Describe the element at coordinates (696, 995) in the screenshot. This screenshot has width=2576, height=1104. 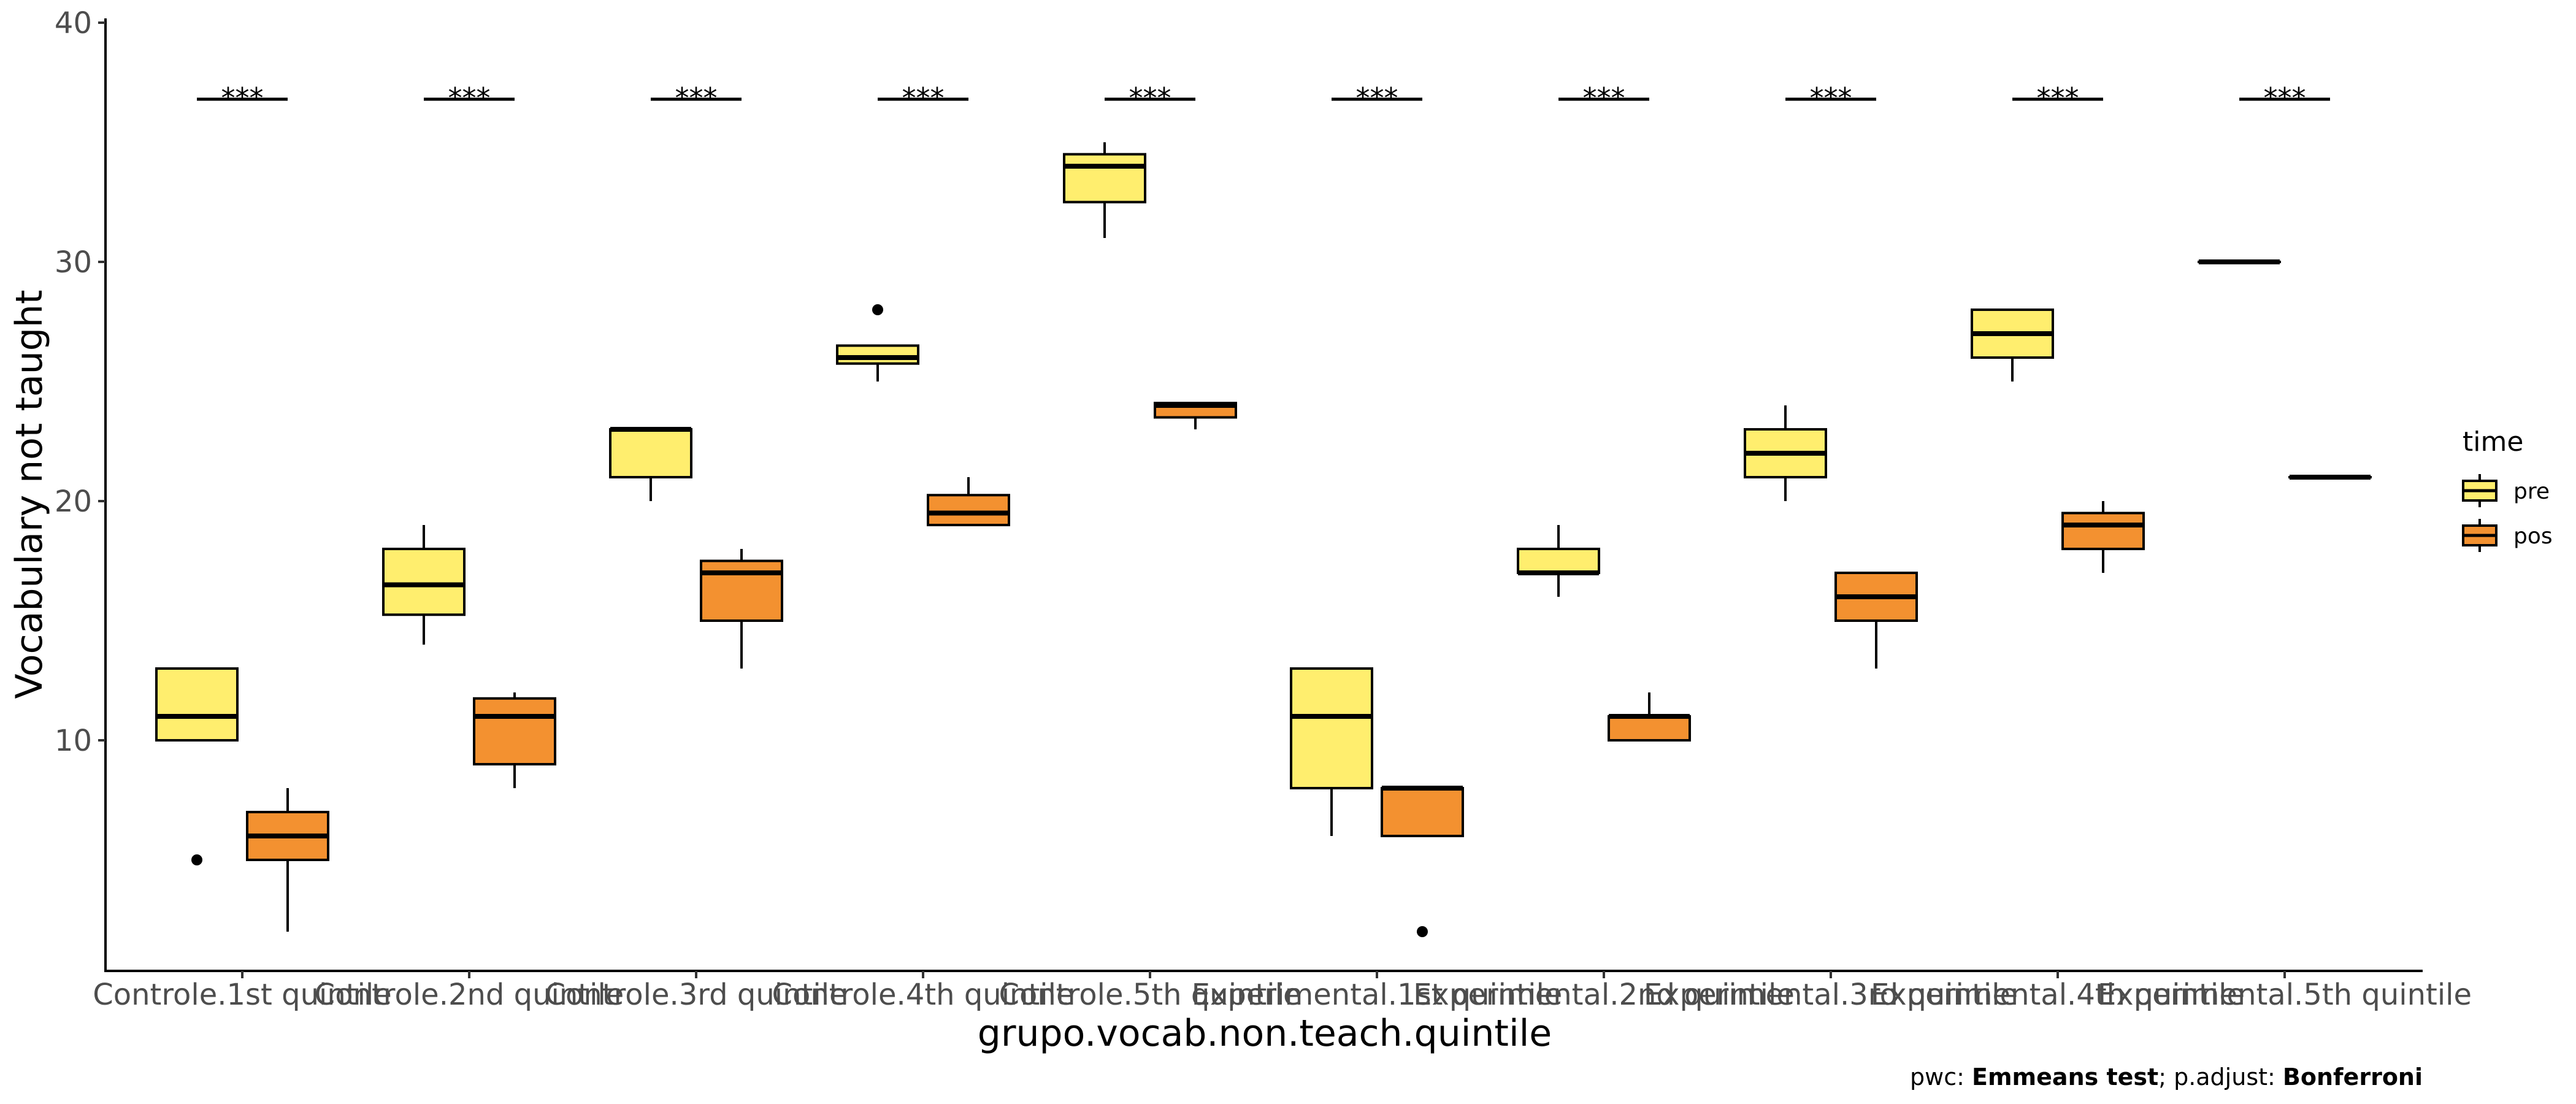
I see `x-tick-label: Controle.3rd quintile` at that location.